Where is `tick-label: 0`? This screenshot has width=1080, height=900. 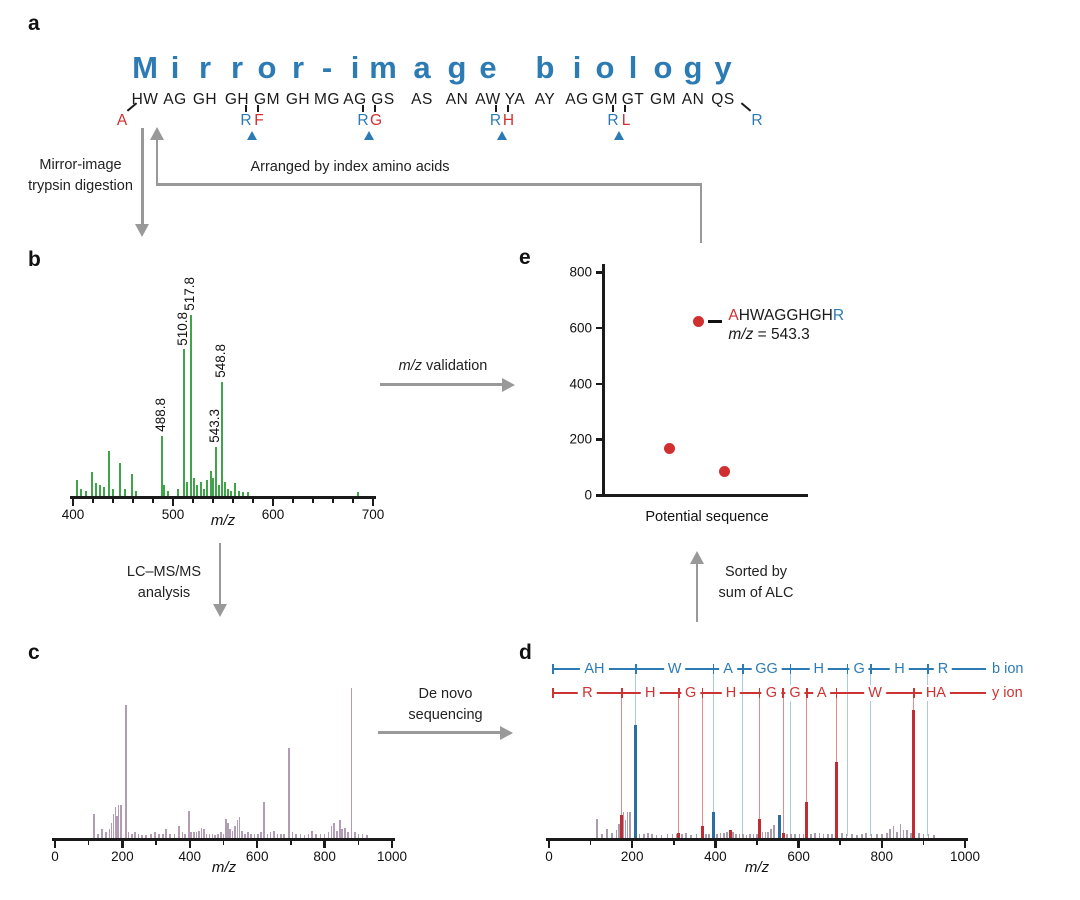 tick-label: 0 is located at coordinates (588, 495).